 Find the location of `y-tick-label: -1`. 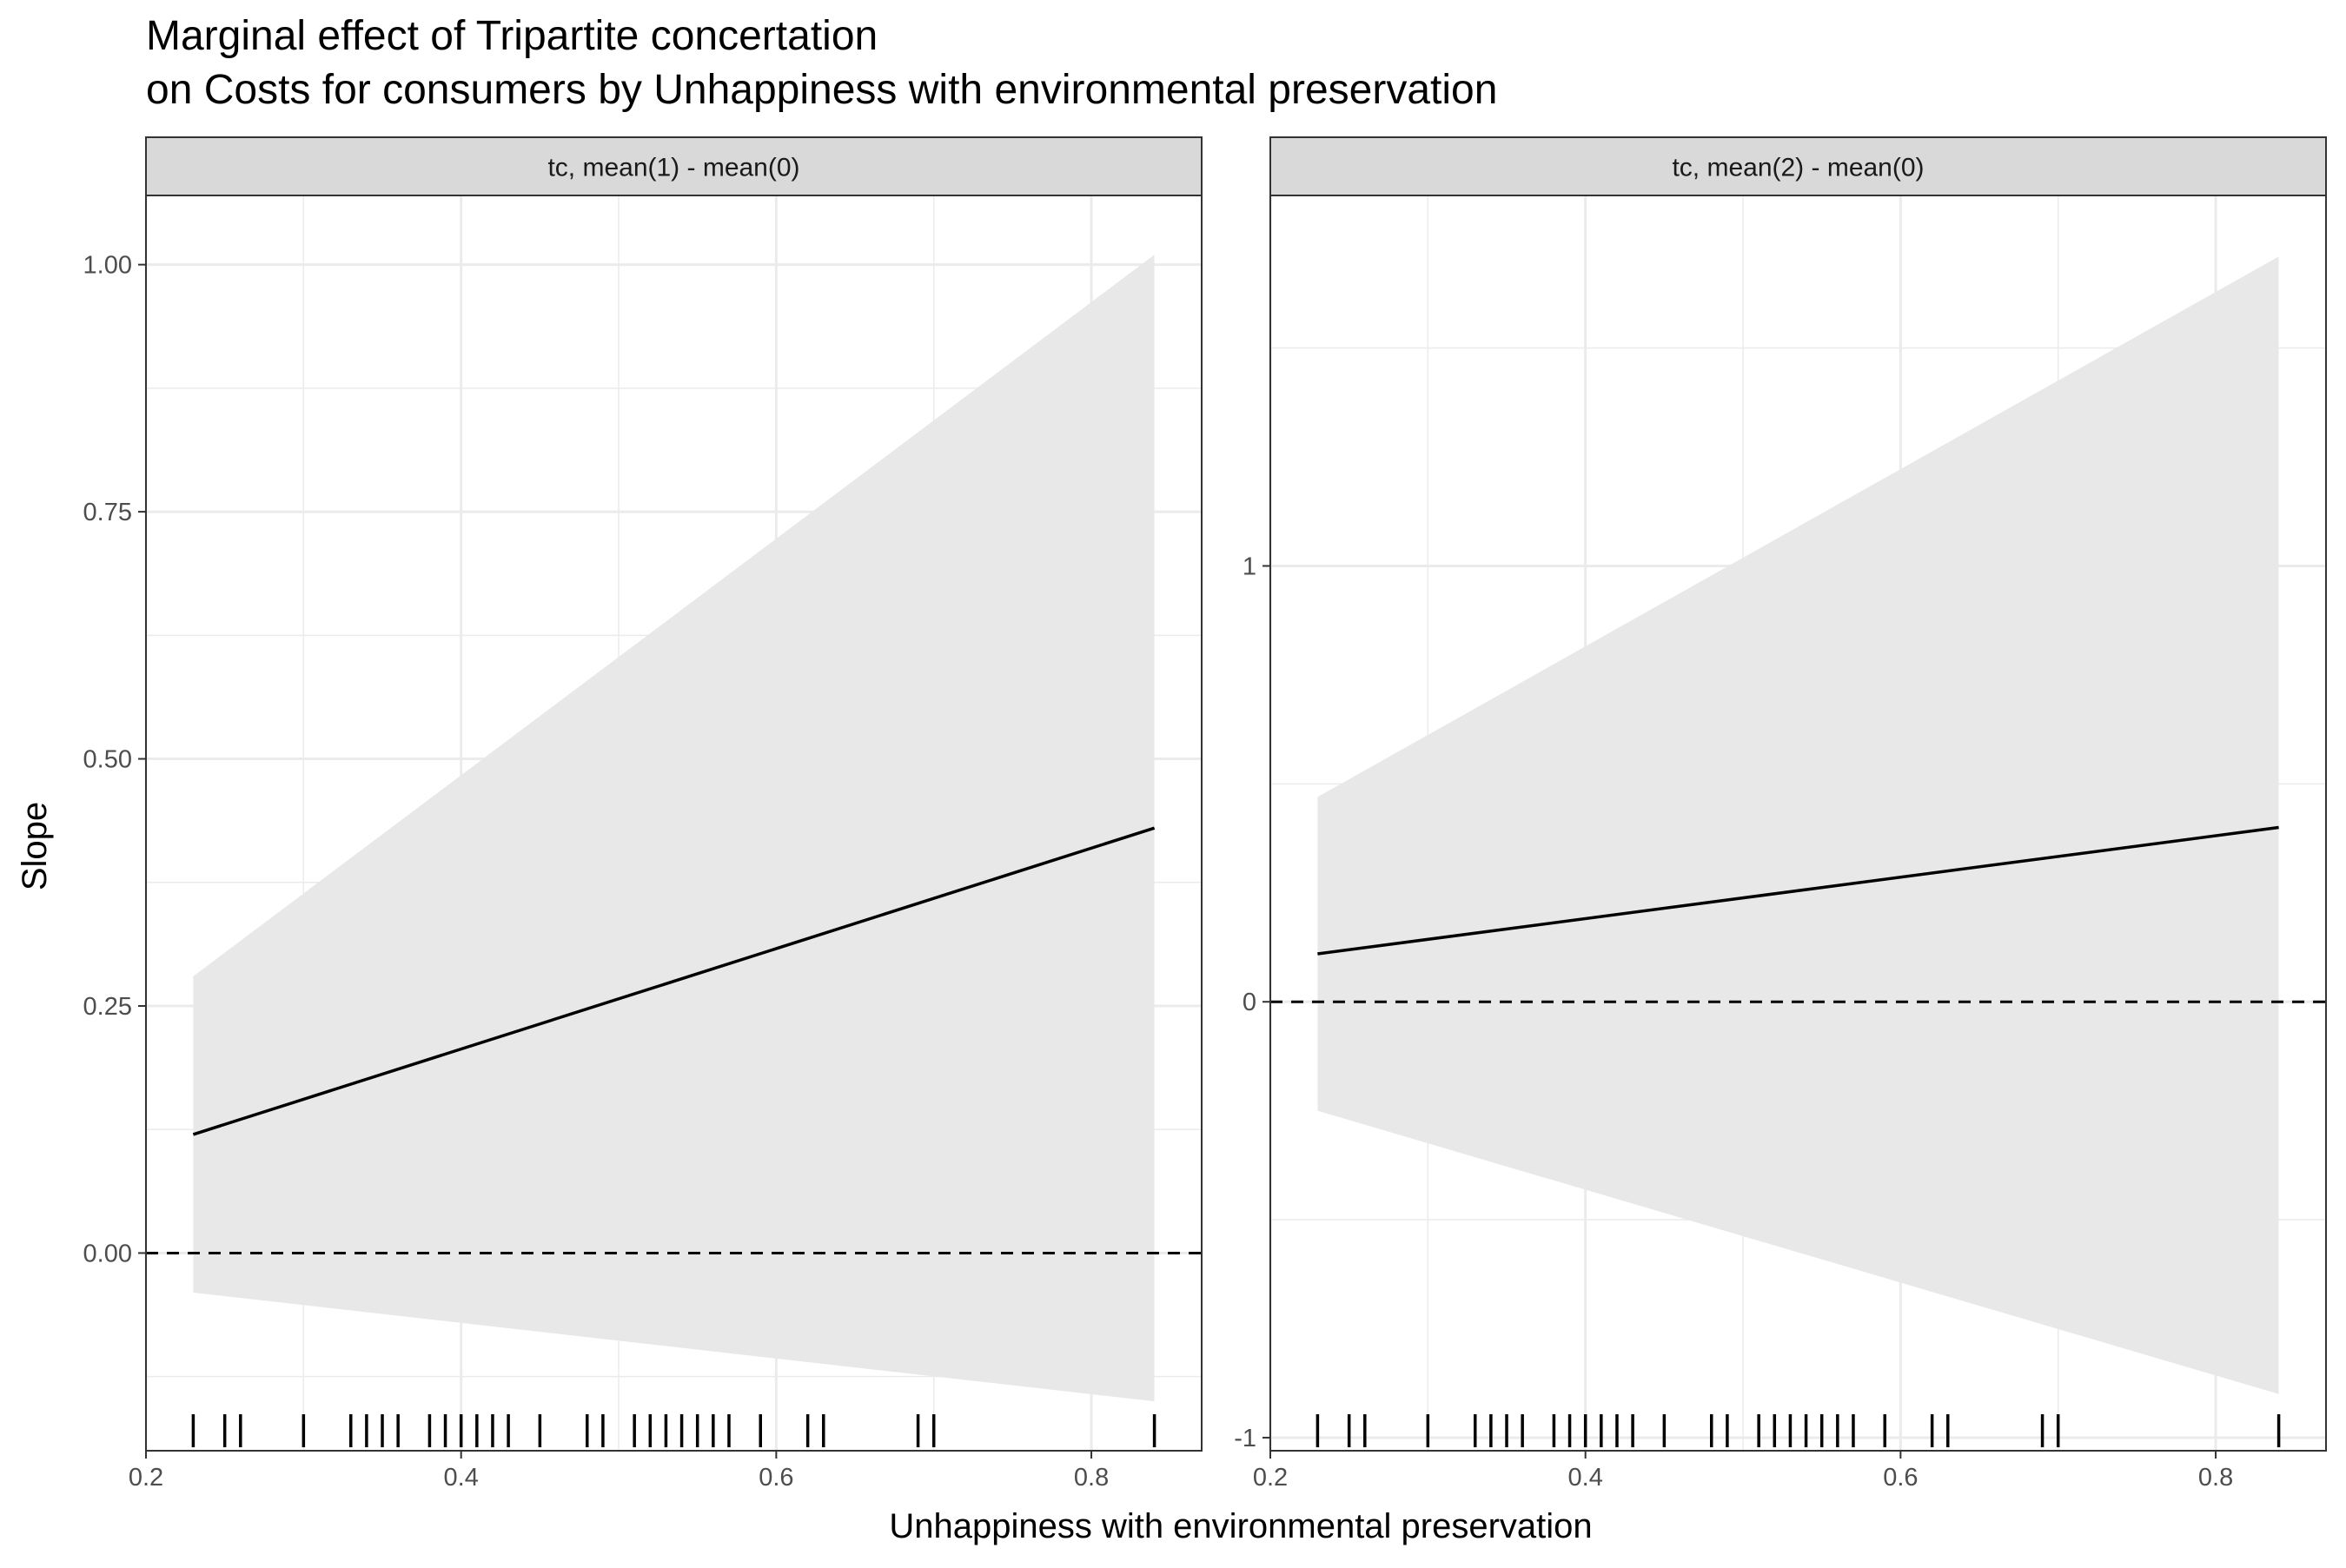

y-tick-label: -1 is located at coordinates (1245, 1438).